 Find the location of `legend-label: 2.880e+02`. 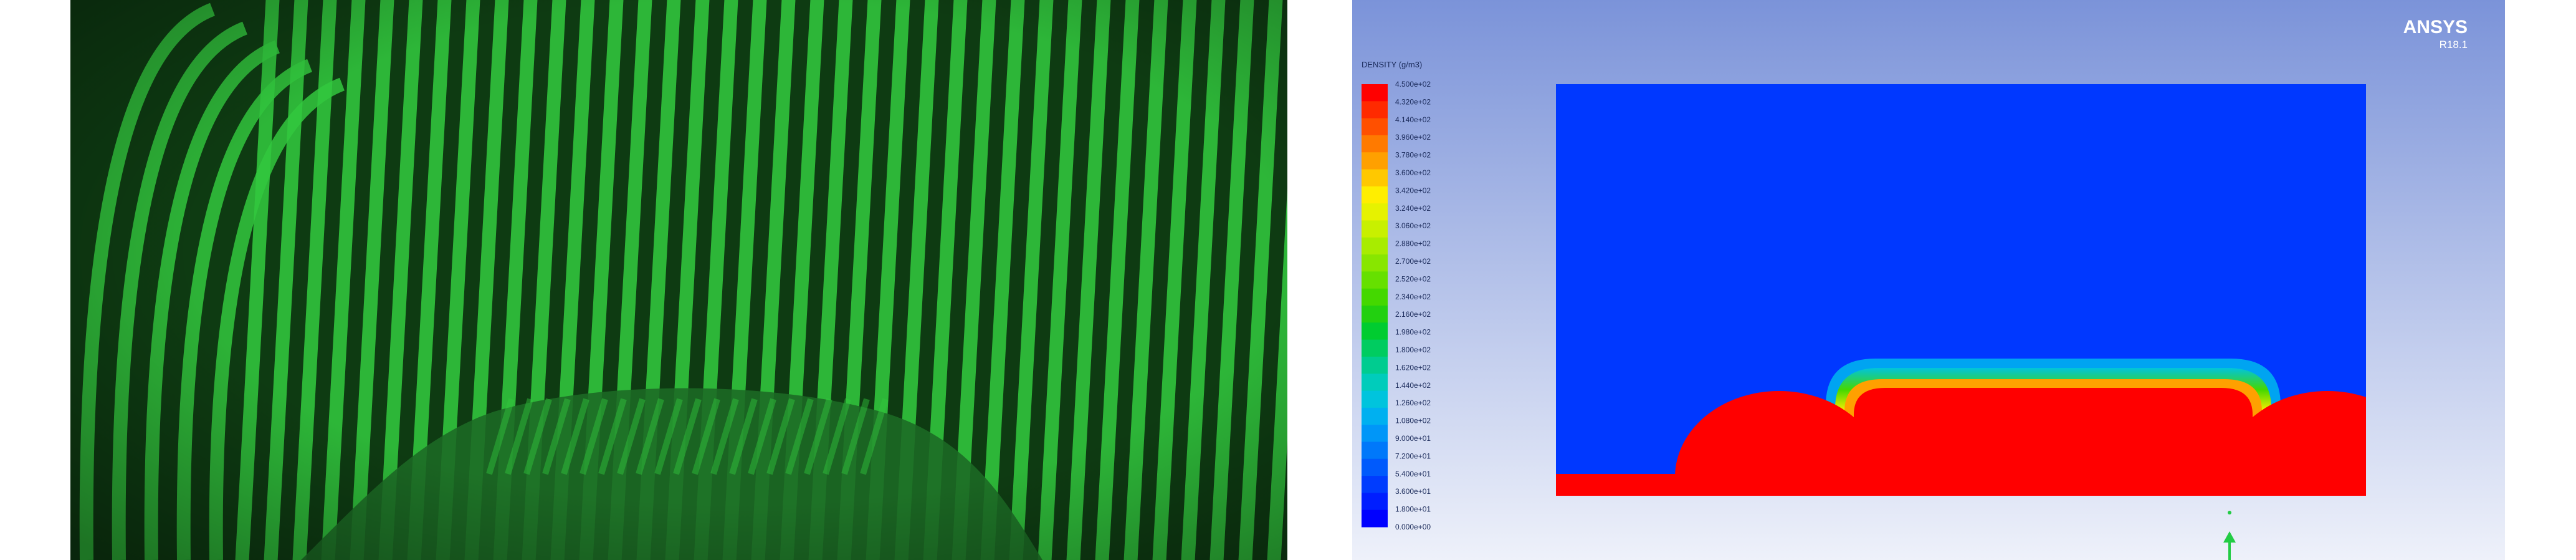

legend-label: 2.880e+02 is located at coordinates (1413, 244).